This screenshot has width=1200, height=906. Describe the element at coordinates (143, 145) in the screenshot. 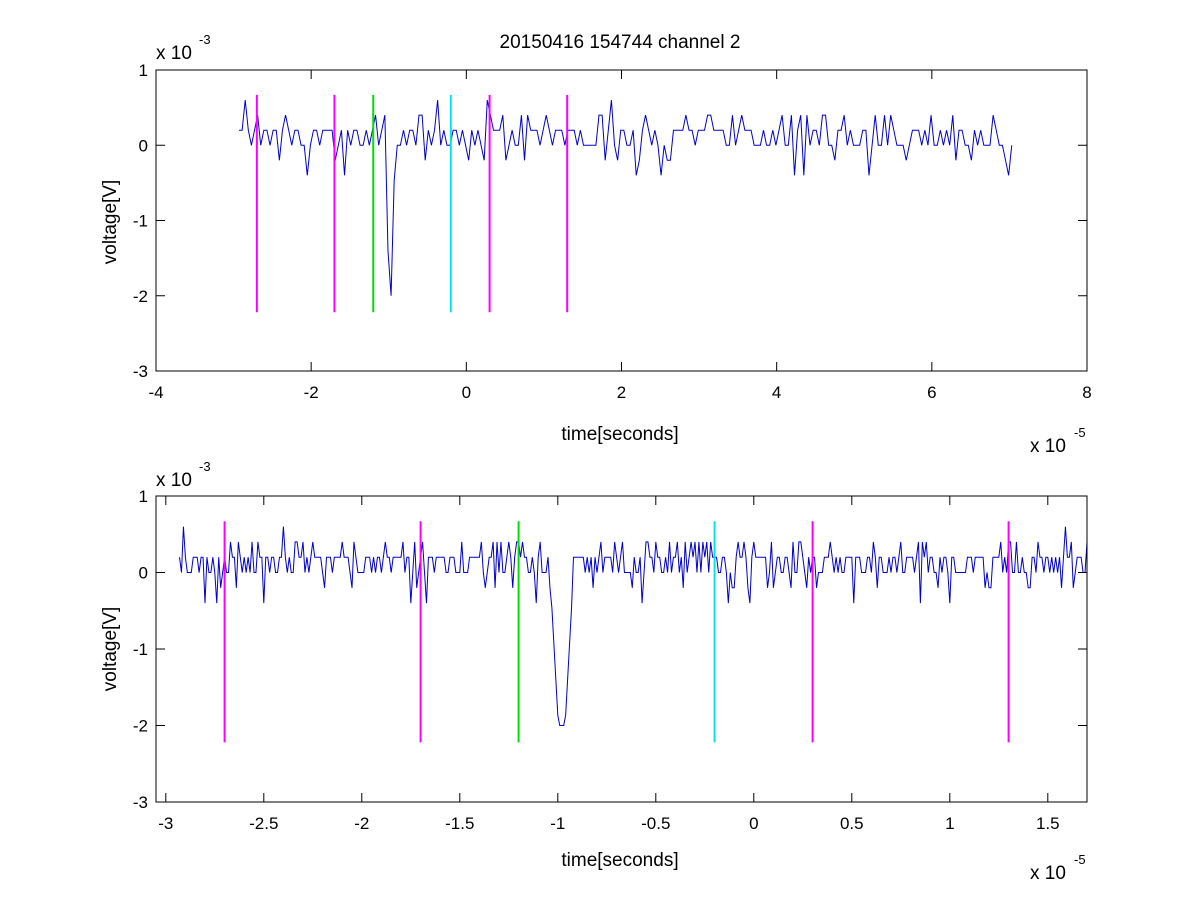

I see `top-y-tick-label: 0` at that location.